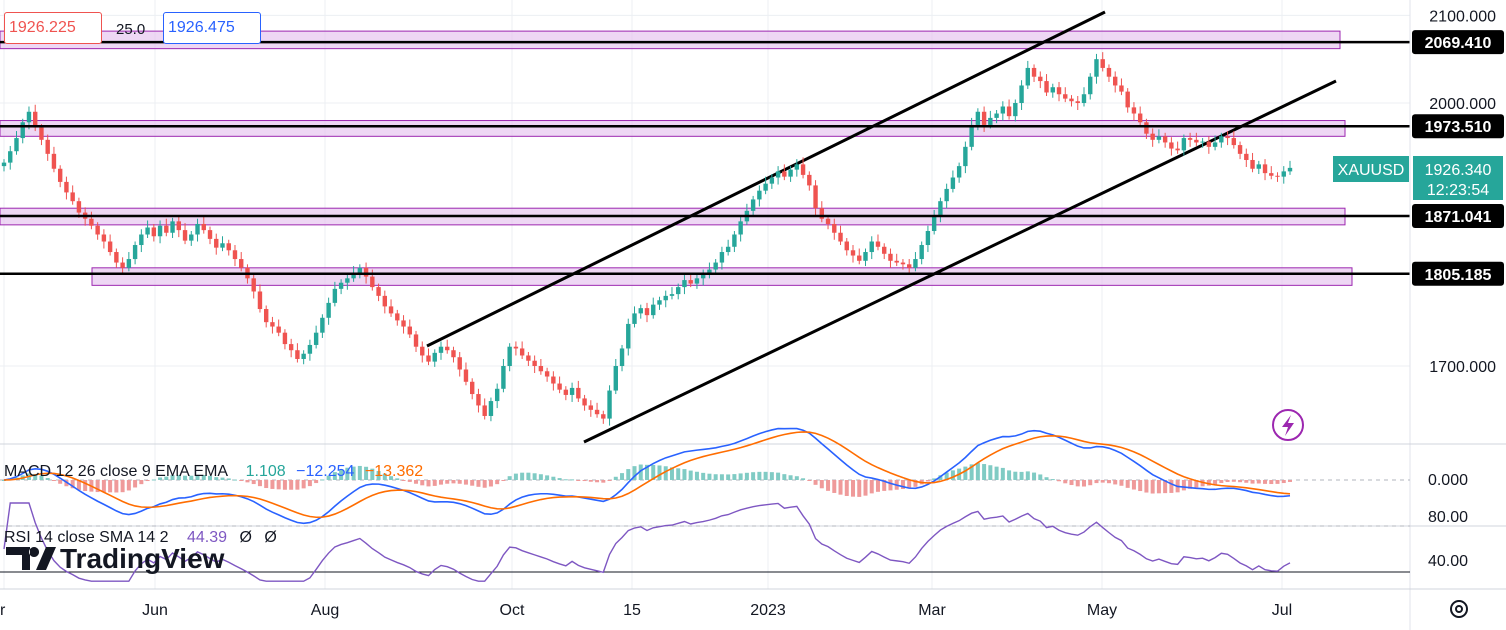  I want to click on rsi-y-tick-40: 40.00, so click(1448, 561).